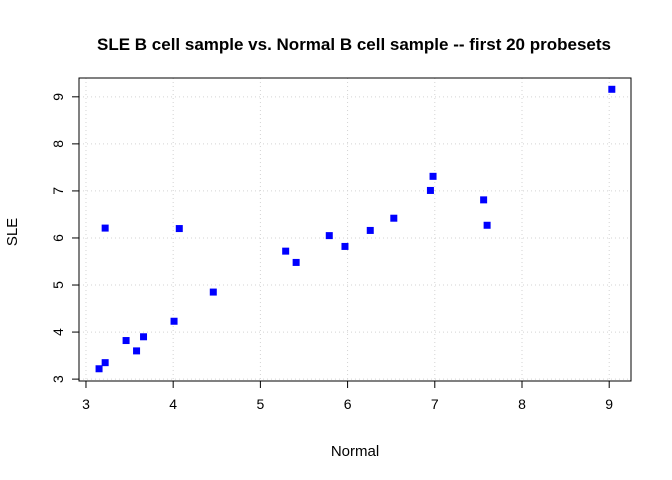  I want to click on y-tick-label: 3, so click(58, 379).